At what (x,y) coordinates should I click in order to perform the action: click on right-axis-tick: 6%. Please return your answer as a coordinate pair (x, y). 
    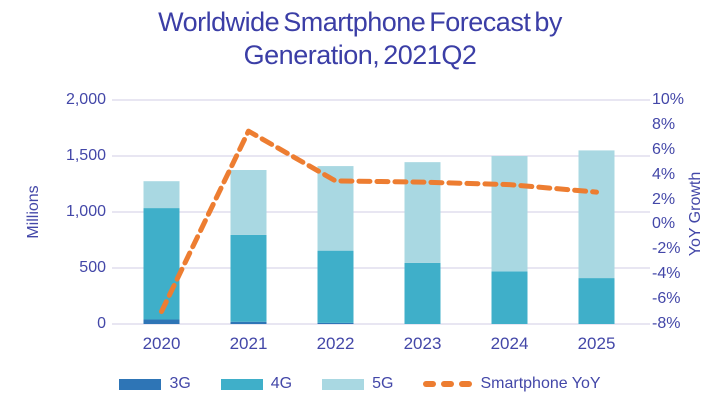
    Looking at the image, I should click on (664, 149).